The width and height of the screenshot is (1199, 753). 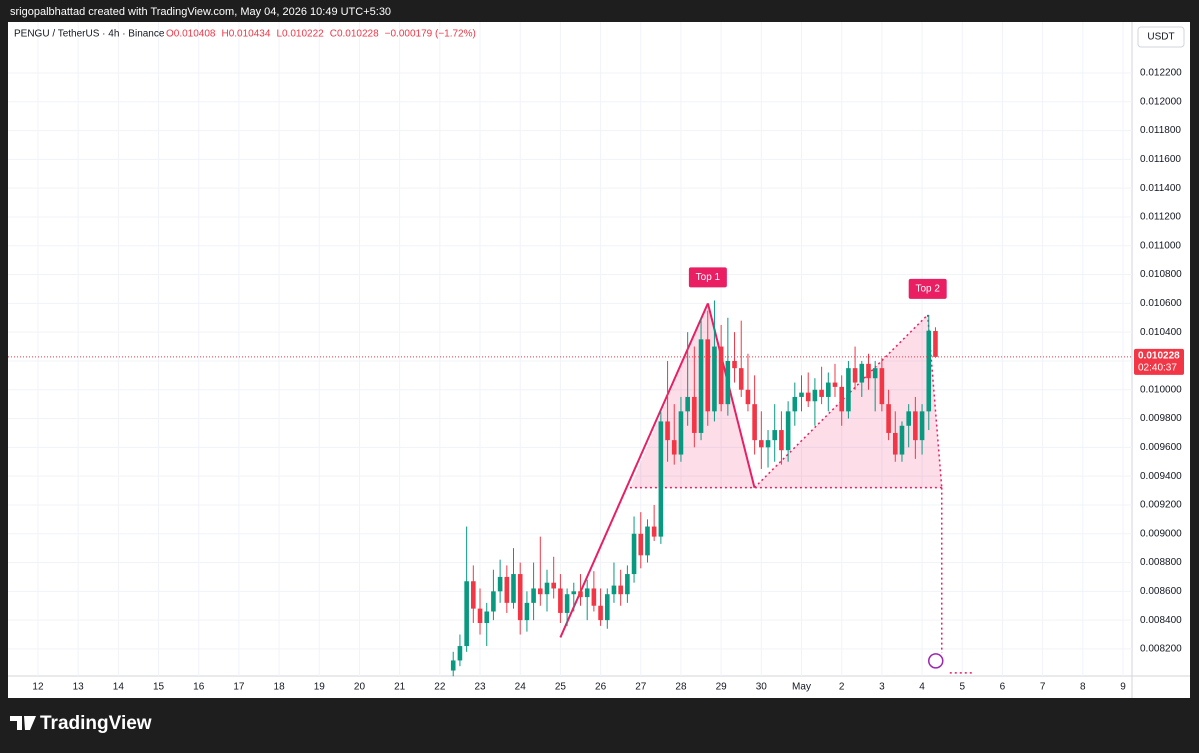 What do you see at coordinates (1161, 505) in the screenshot?
I see `y-tick-label: 0.009200` at bounding box center [1161, 505].